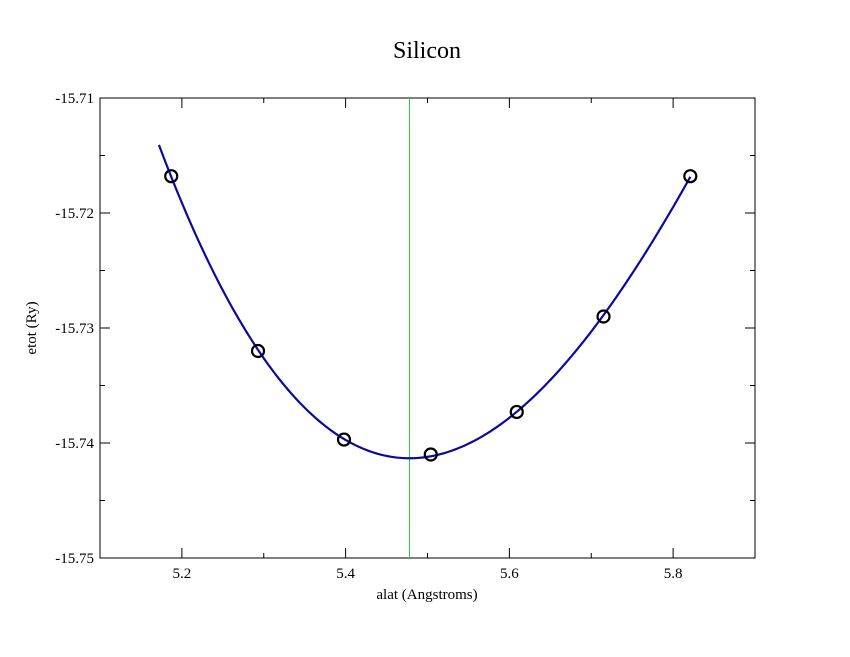 Image resolution: width=850 pixels, height=657 pixels. I want to click on y-axis-label: etot (Ry), so click(32, 327).